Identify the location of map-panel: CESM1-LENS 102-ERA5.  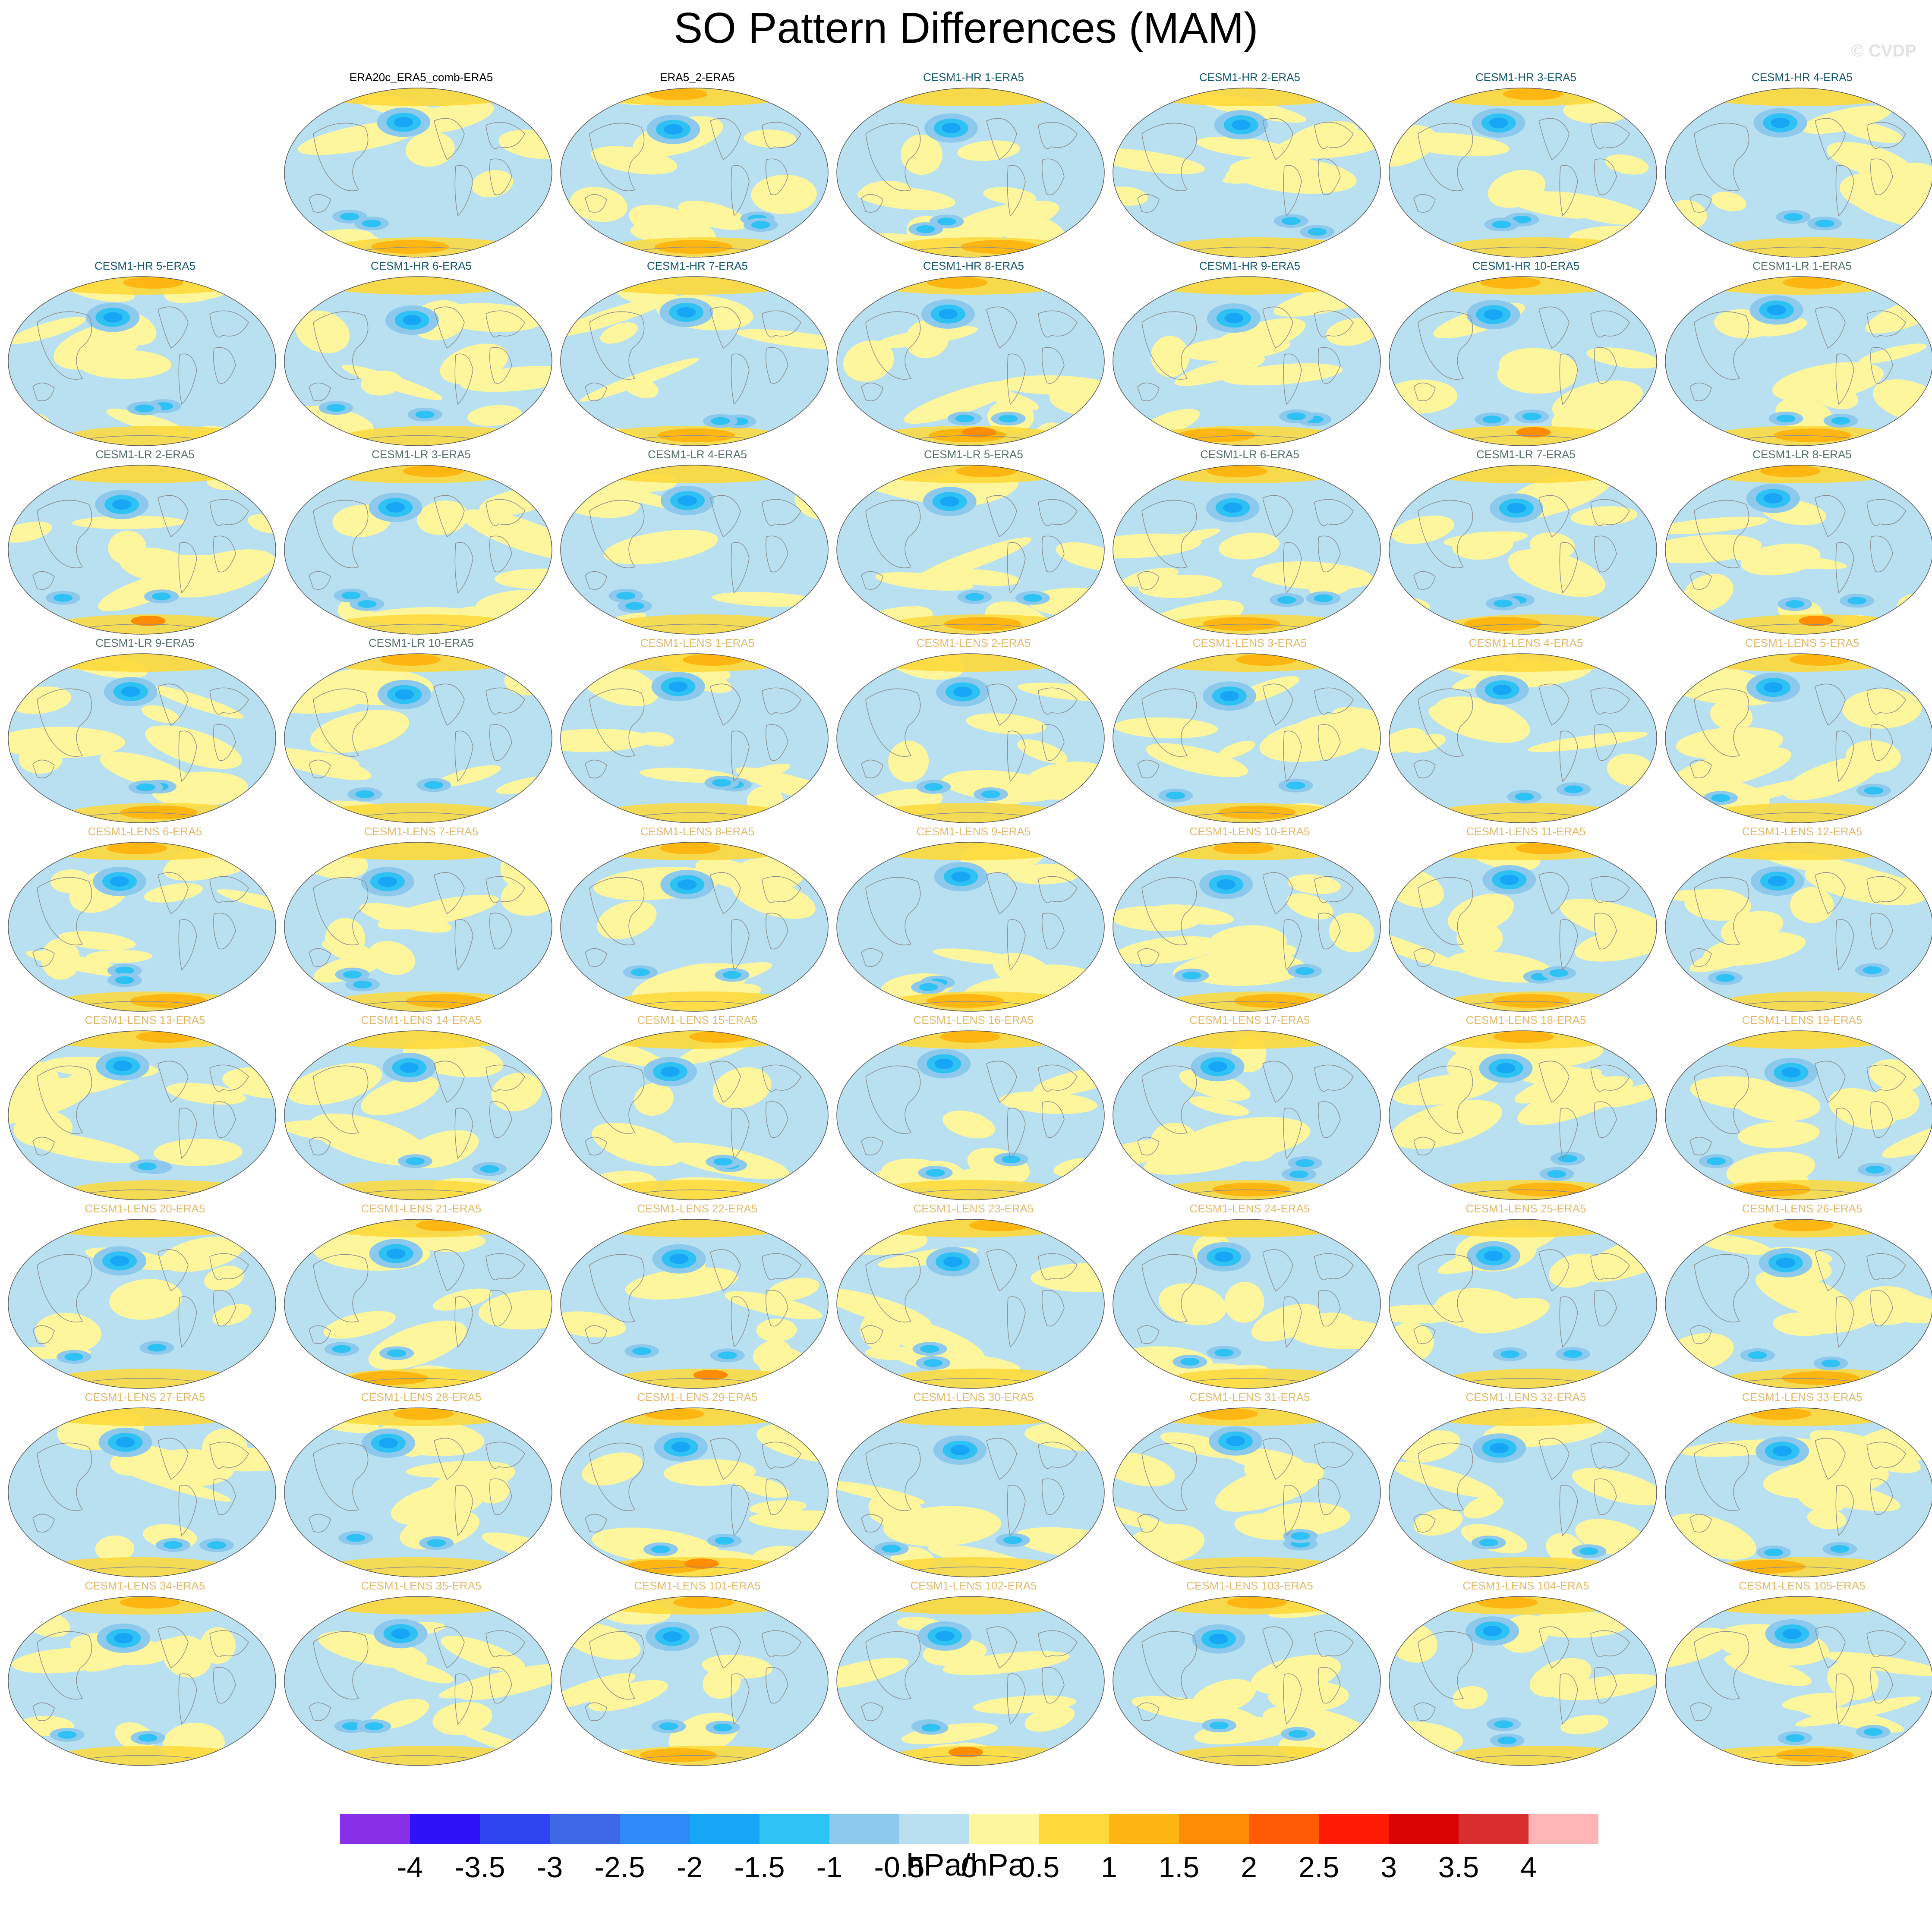
(973, 1673).